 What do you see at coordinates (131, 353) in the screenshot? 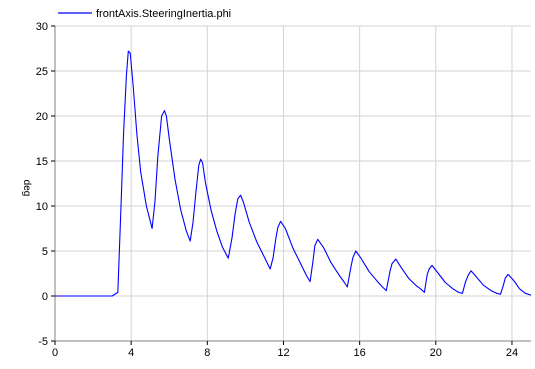
I see `x-tick-label: 4` at bounding box center [131, 353].